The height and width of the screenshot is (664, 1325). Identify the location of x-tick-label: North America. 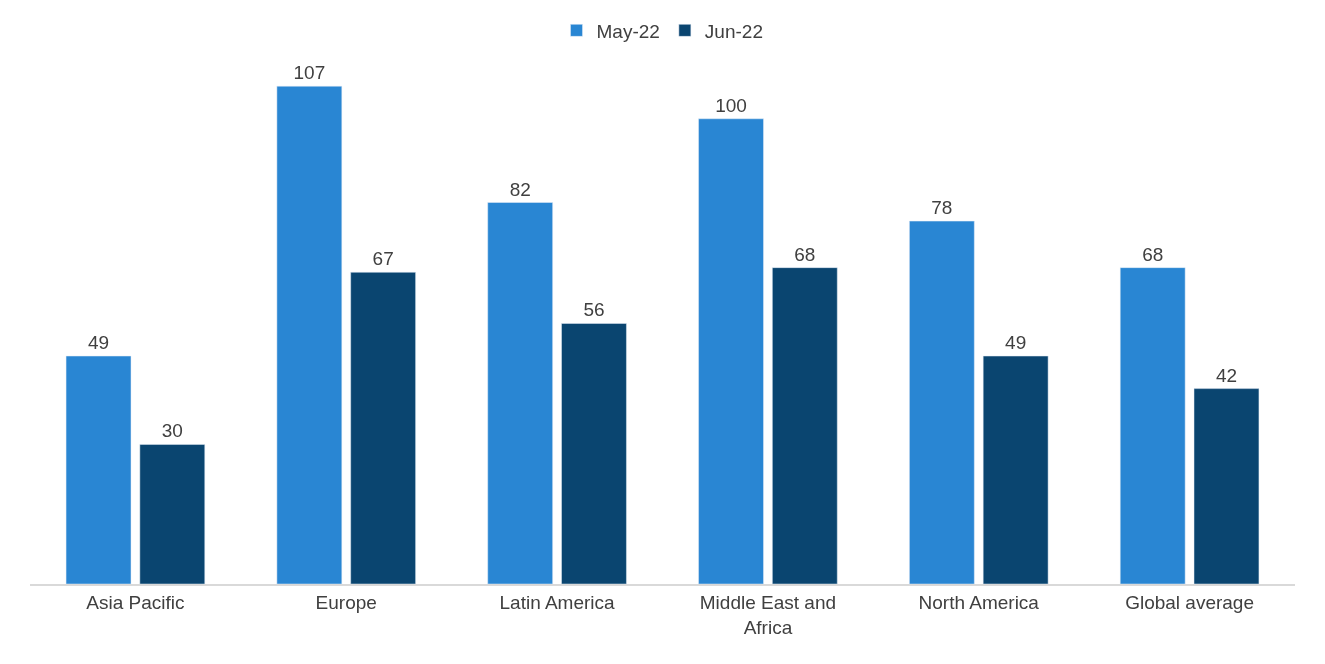
(979, 602).